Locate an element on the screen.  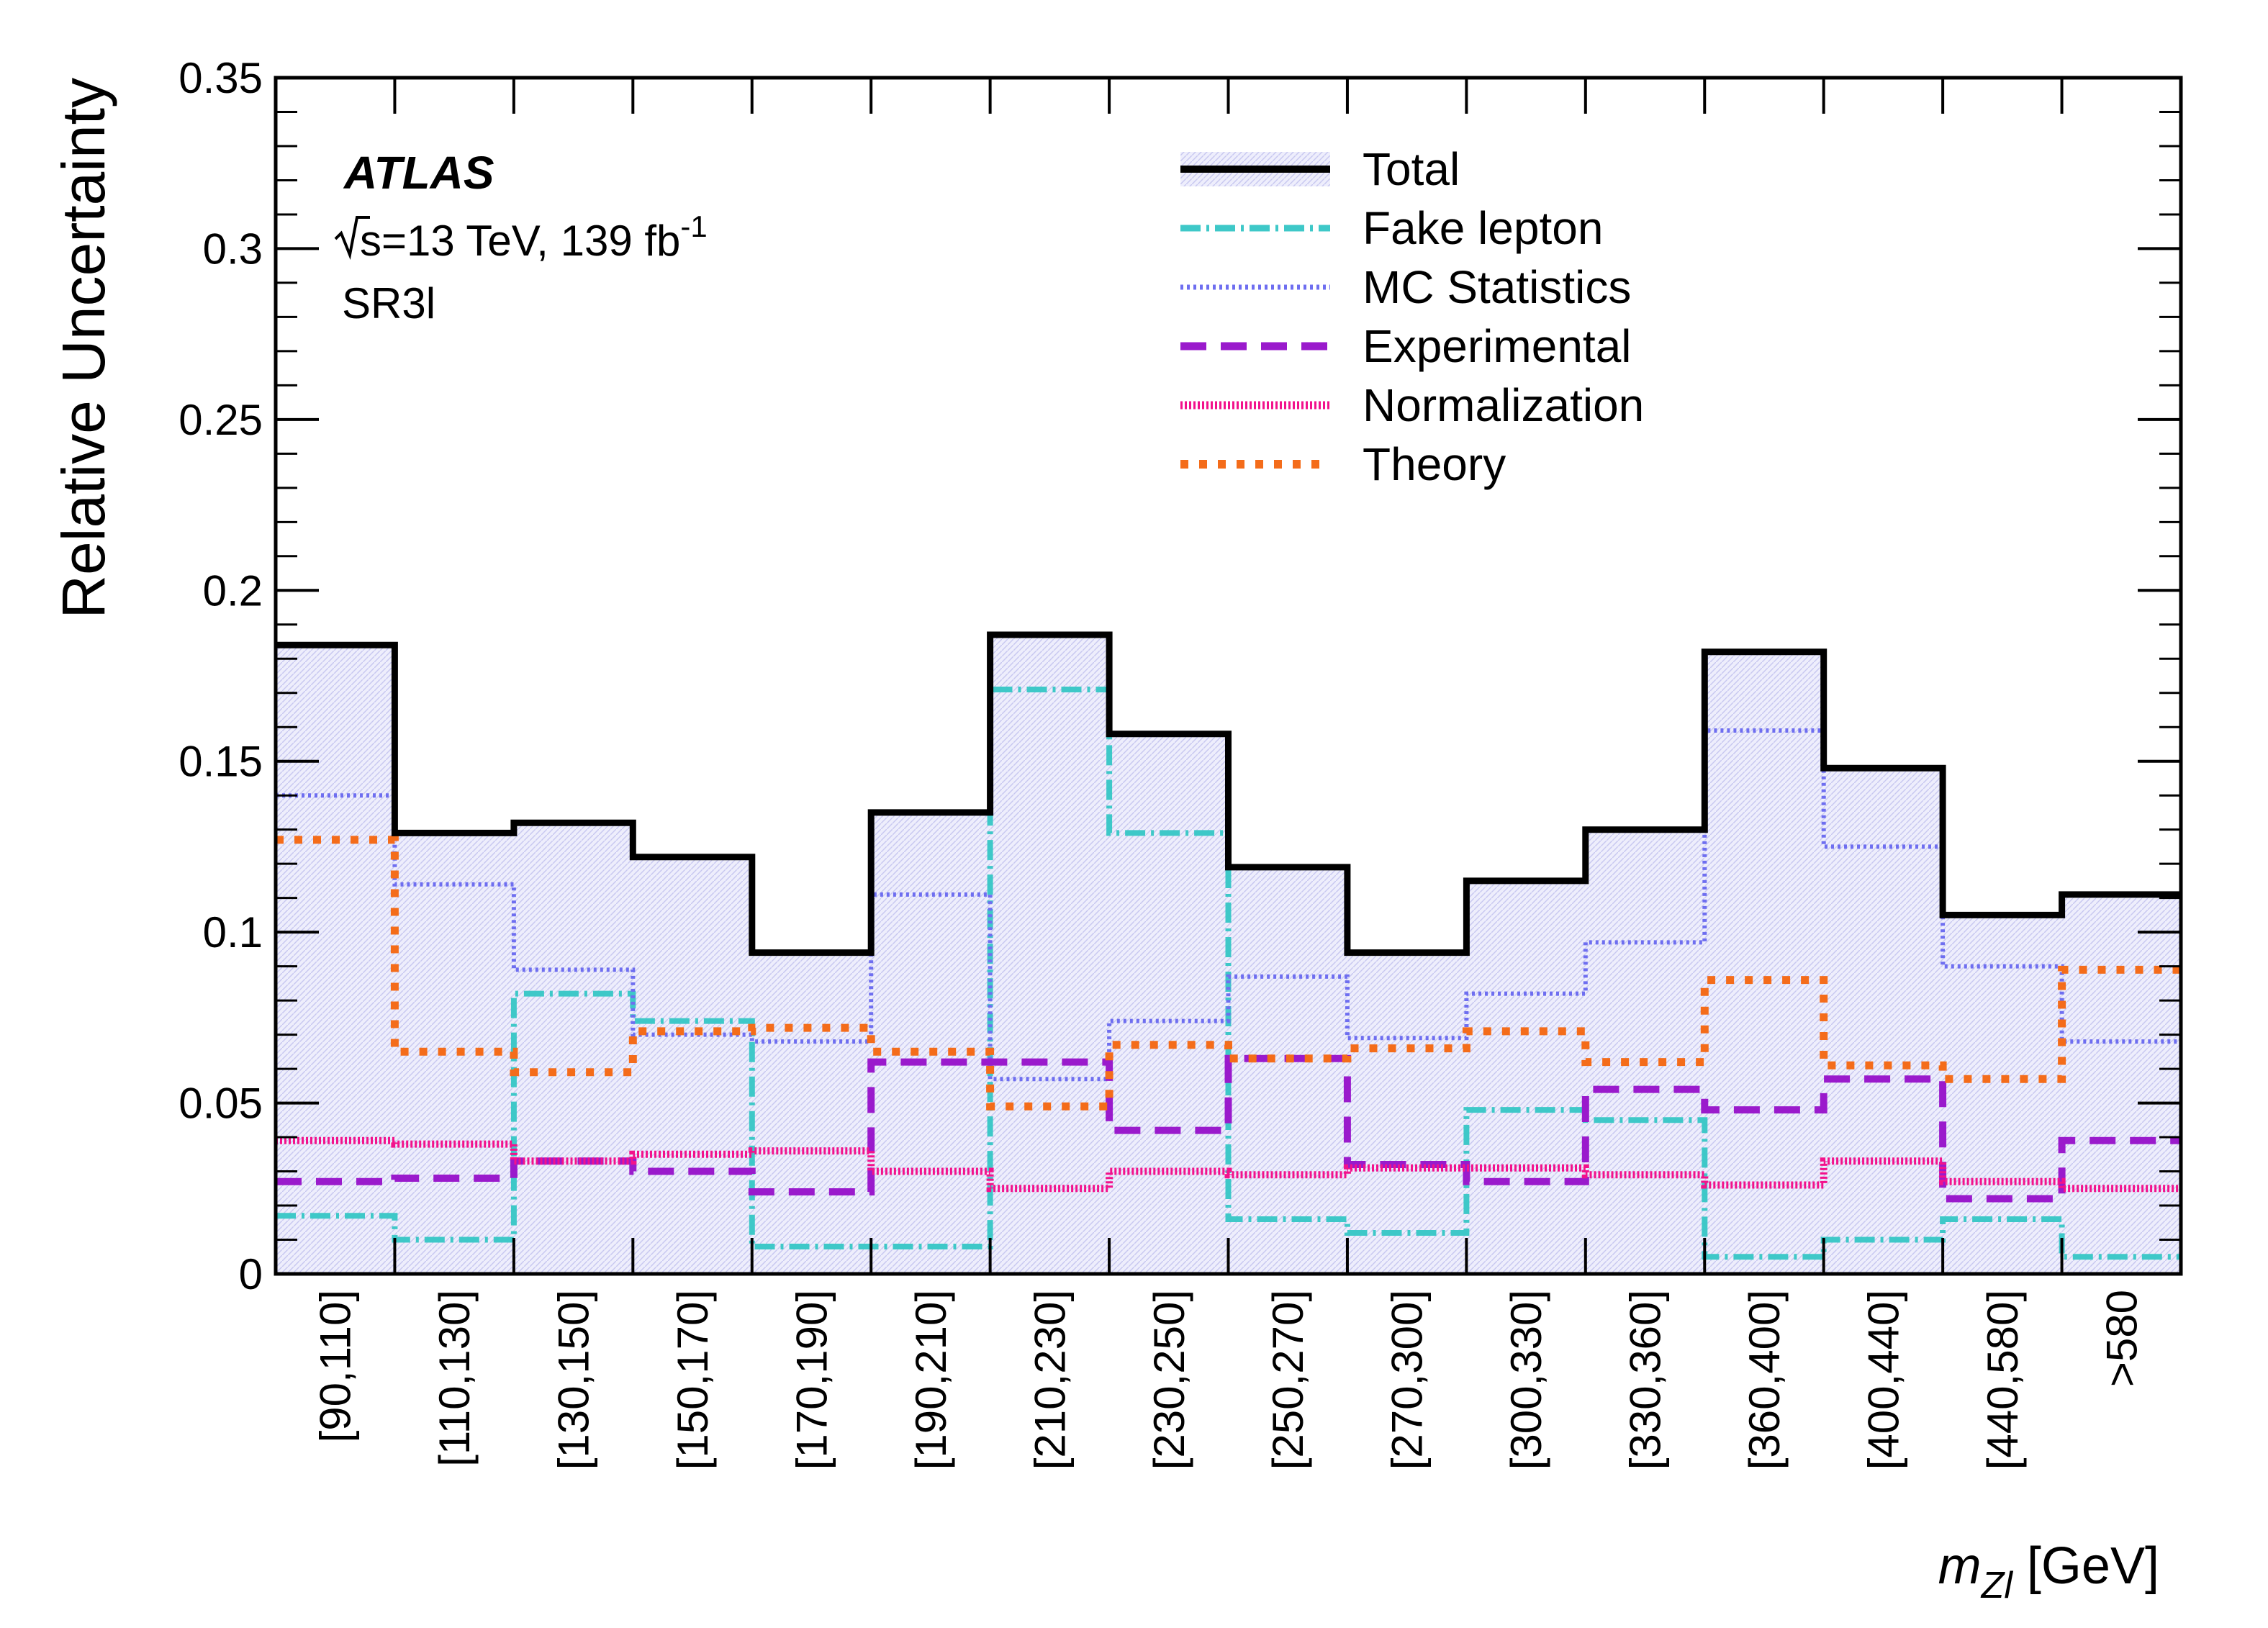
energy-text: =13 TeV, 139 fb is located at coordinates (530, 241).